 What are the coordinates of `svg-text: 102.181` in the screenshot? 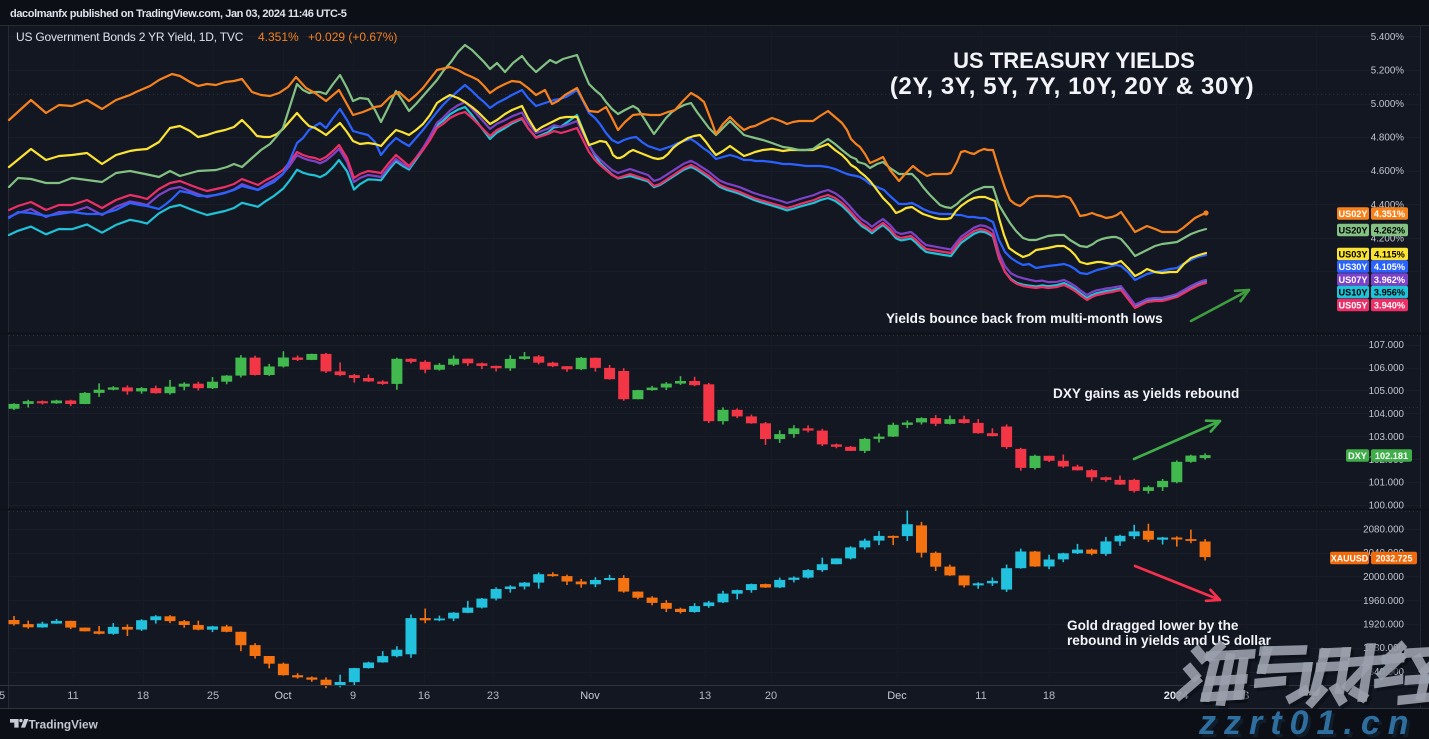 It's located at (1391, 456).